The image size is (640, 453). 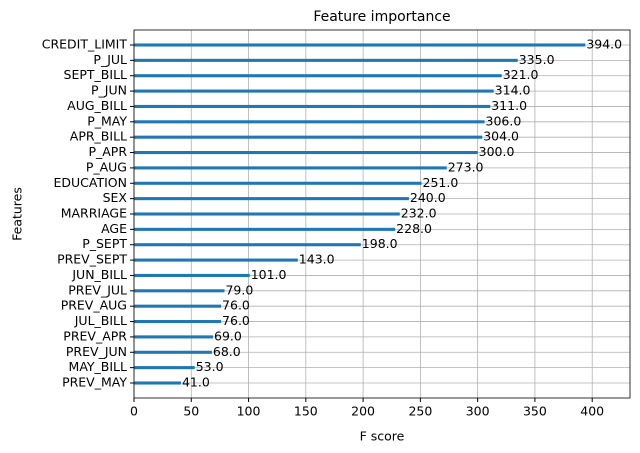 I want to click on value-label: 232.0, so click(x=419, y=213).